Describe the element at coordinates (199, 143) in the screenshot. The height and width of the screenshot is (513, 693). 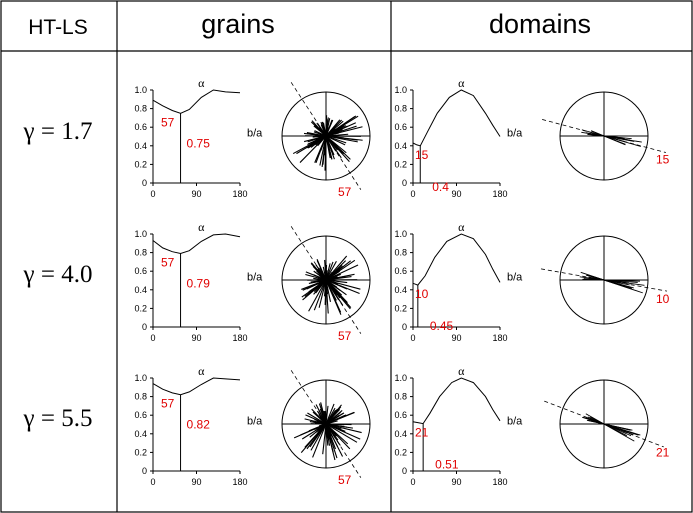
I see `ba-min-label: 0.75` at that location.